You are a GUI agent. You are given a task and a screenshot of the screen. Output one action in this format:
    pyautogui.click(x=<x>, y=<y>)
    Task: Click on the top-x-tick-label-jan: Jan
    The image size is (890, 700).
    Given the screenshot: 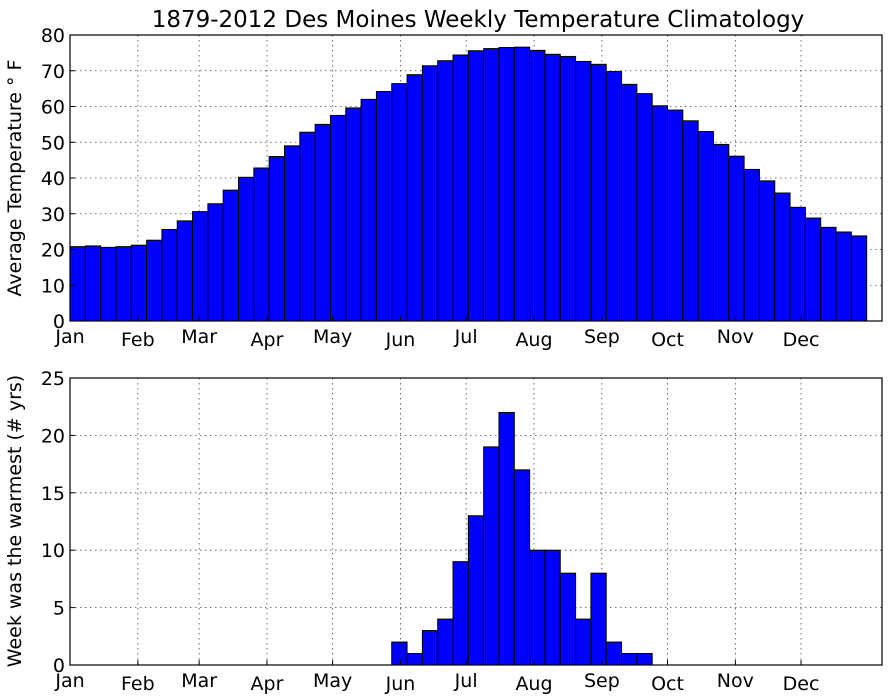 What is the action you would take?
    pyautogui.click(x=69, y=337)
    